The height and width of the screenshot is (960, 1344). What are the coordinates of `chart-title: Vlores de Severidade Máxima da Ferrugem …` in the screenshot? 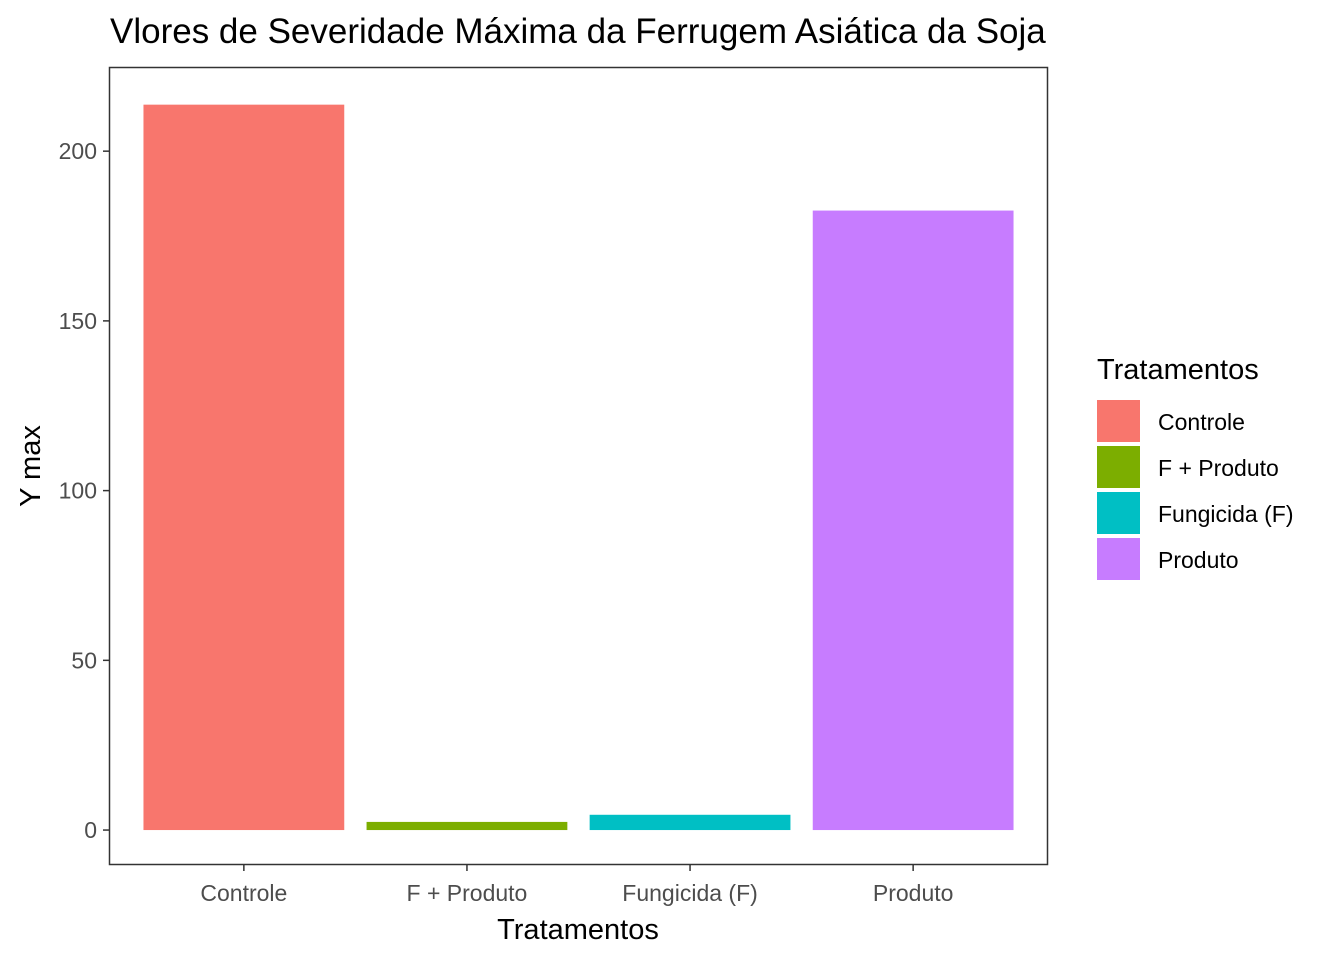 It's located at (578, 31).